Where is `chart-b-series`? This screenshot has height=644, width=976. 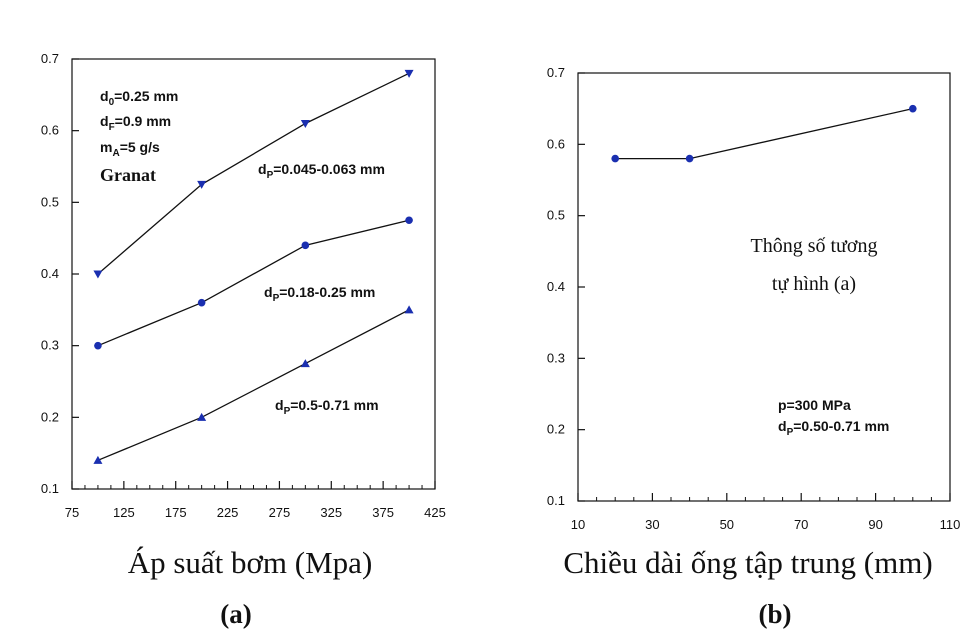
chart-b-series is located at coordinates (764, 133).